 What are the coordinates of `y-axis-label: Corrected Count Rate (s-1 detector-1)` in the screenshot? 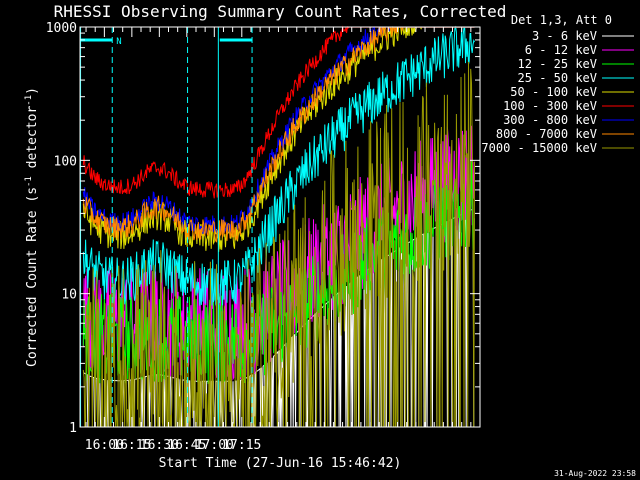 It's located at (32, 227).